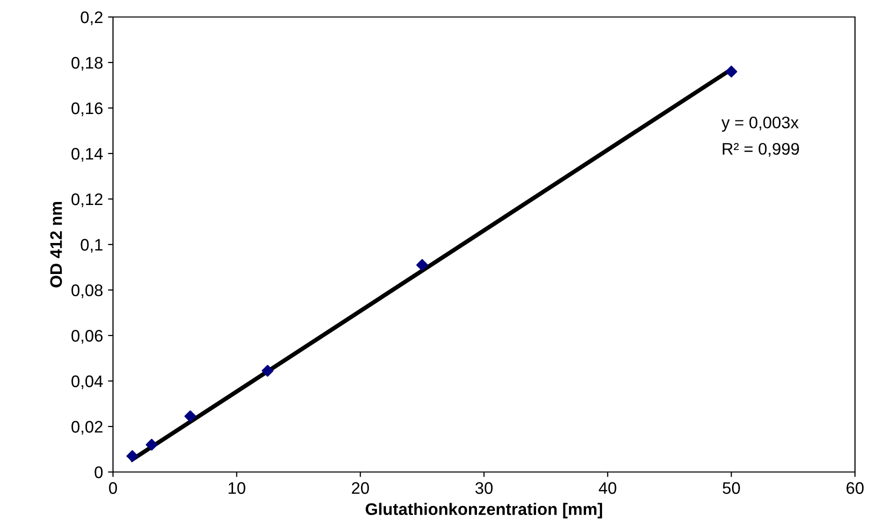  I want to click on x-tick-label: 40, so click(607, 488).